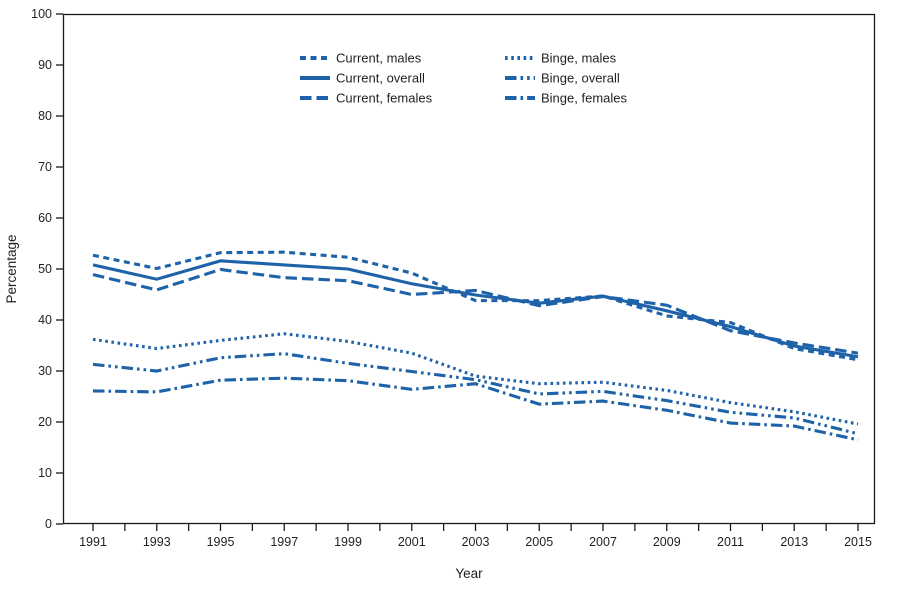  Describe the element at coordinates (45, 65) in the screenshot. I see `y-axis-tick-label: 90` at that location.